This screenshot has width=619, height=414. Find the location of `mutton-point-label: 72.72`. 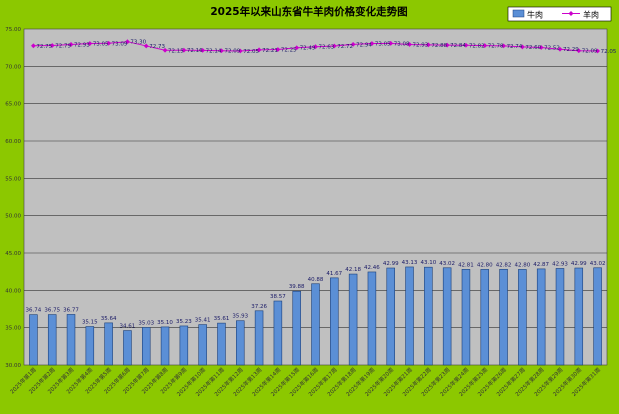

mutton-point-label: 72.72 is located at coordinates (345, 47).